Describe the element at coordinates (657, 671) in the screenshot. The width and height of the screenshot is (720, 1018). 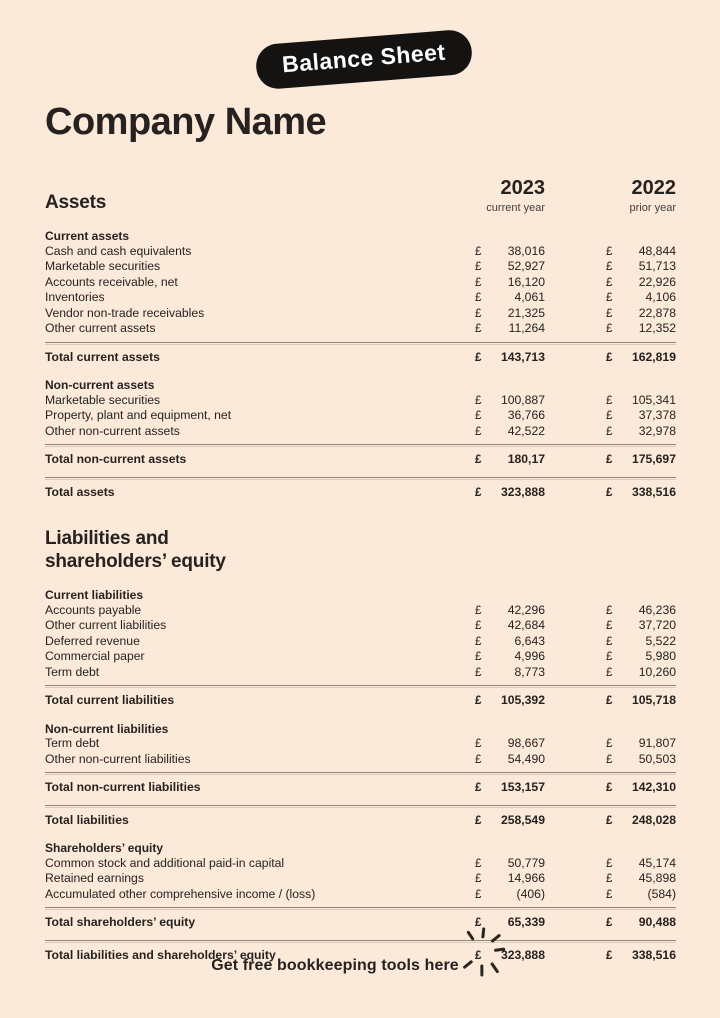
I see `amount-value: 10,260` at that location.